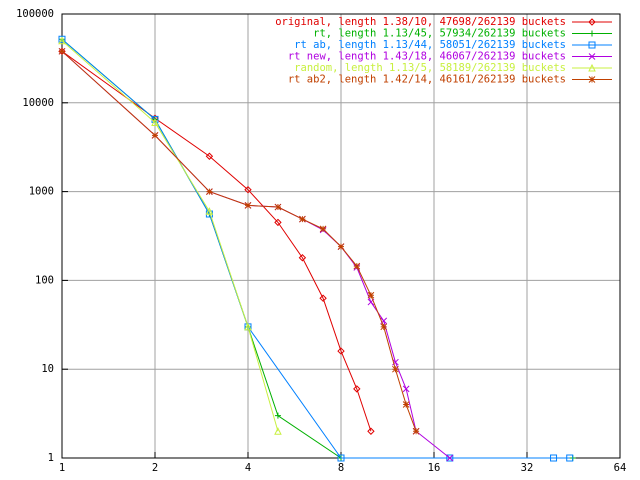  I want to click on x-tick-label: 4, so click(248, 468).